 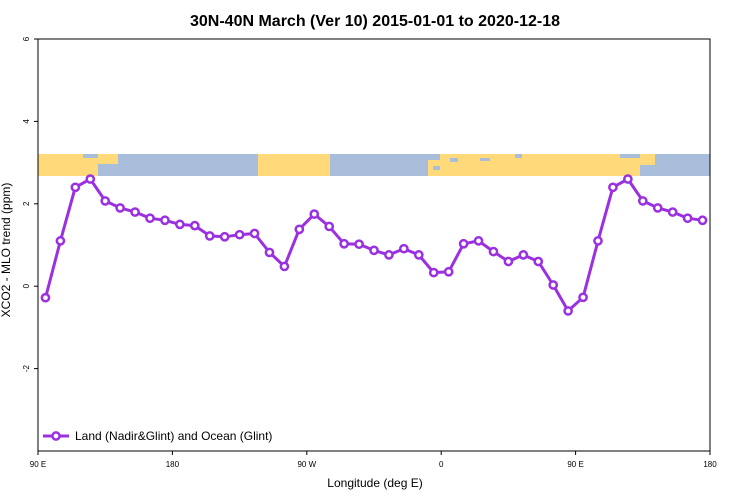 I want to click on land-masses, so click(x=346, y=165).